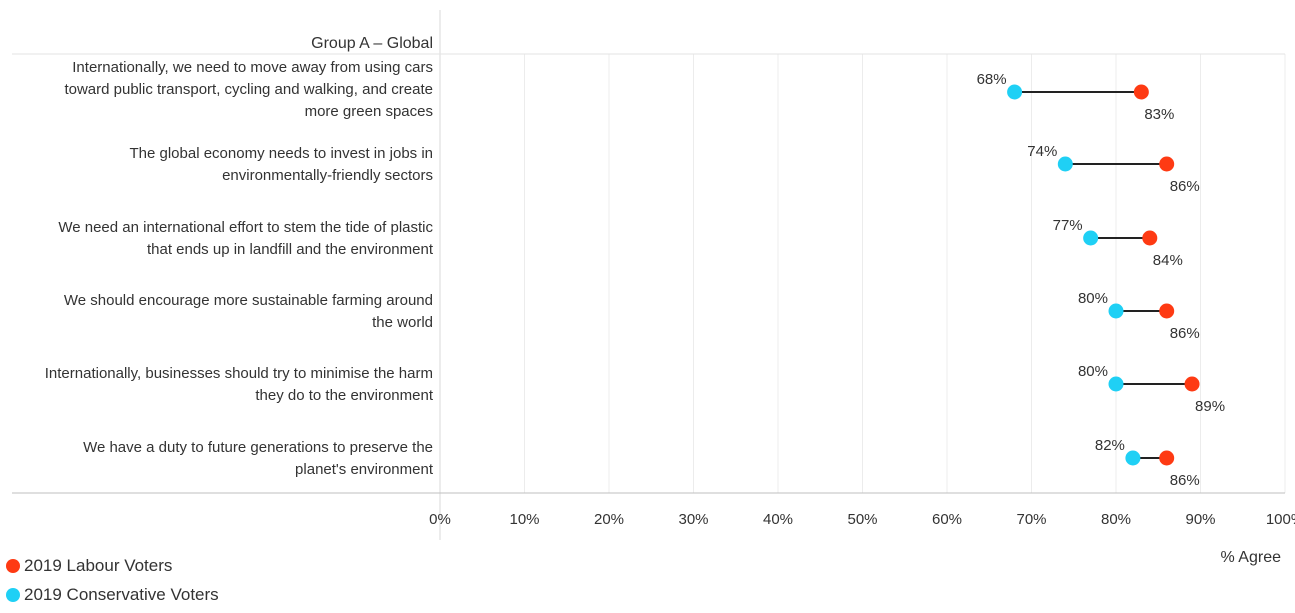 The image size is (1295, 613). What do you see at coordinates (1159, 114) in the screenshot?
I see `labour-value-label: 83%` at bounding box center [1159, 114].